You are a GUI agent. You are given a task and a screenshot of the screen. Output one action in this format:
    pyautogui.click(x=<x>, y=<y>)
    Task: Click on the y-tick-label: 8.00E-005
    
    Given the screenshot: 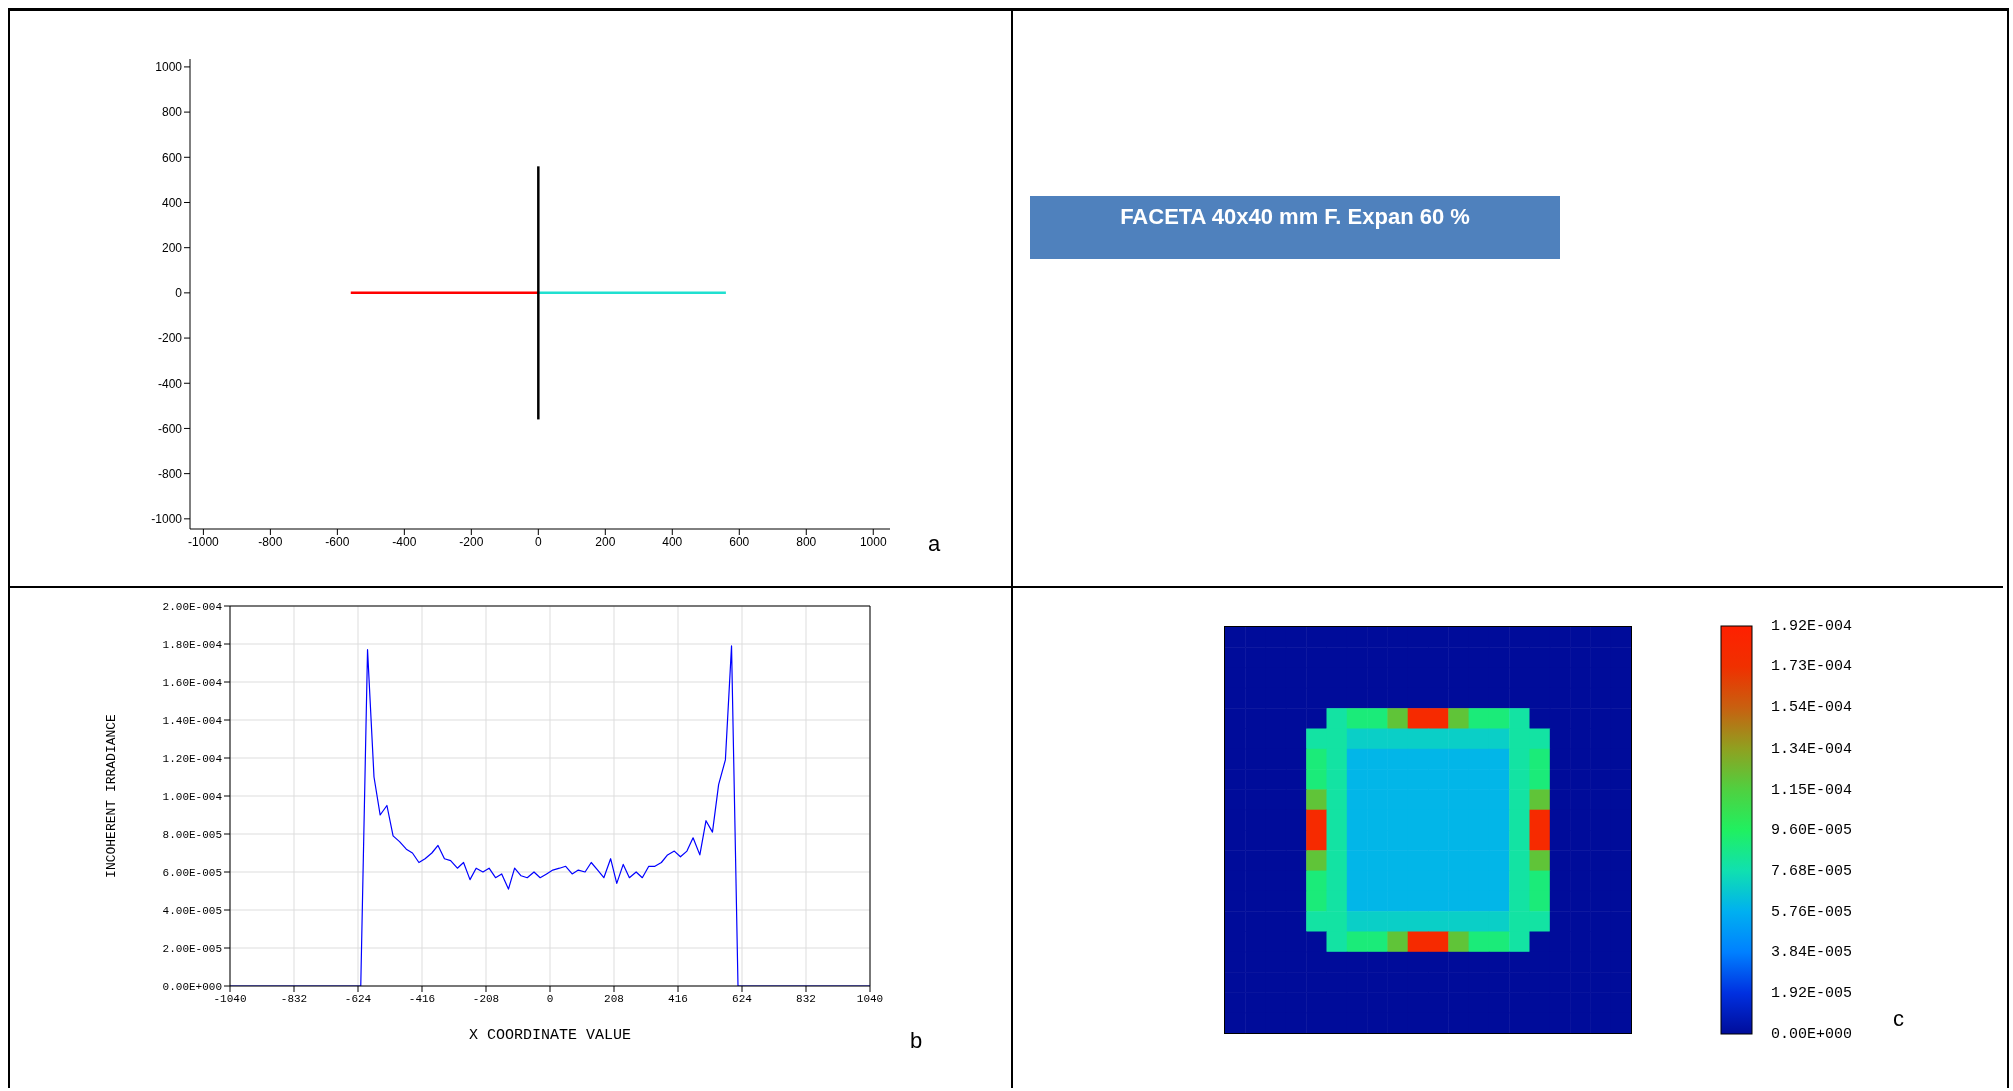 What is the action you would take?
    pyautogui.click(x=192, y=834)
    